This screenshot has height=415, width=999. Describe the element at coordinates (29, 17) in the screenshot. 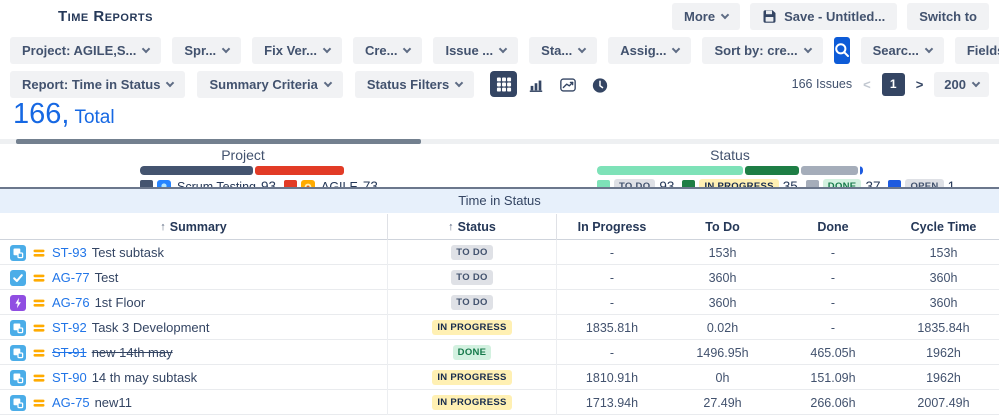

I see `svg-text: RVS` at that location.